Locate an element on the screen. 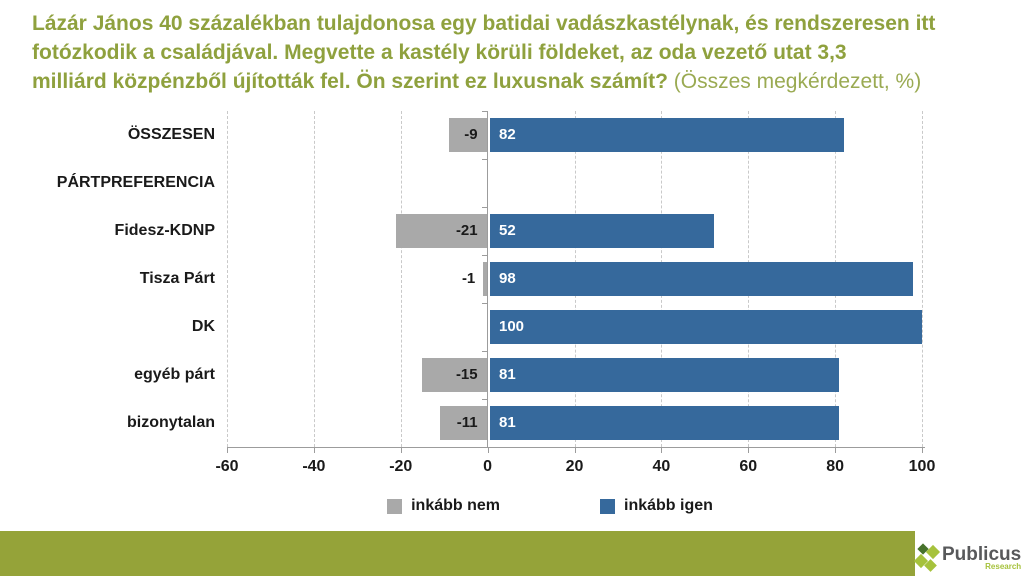 The width and height of the screenshot is (1024, 576). x-axis-tick-label: -20 is located at coordinates (401, 466).